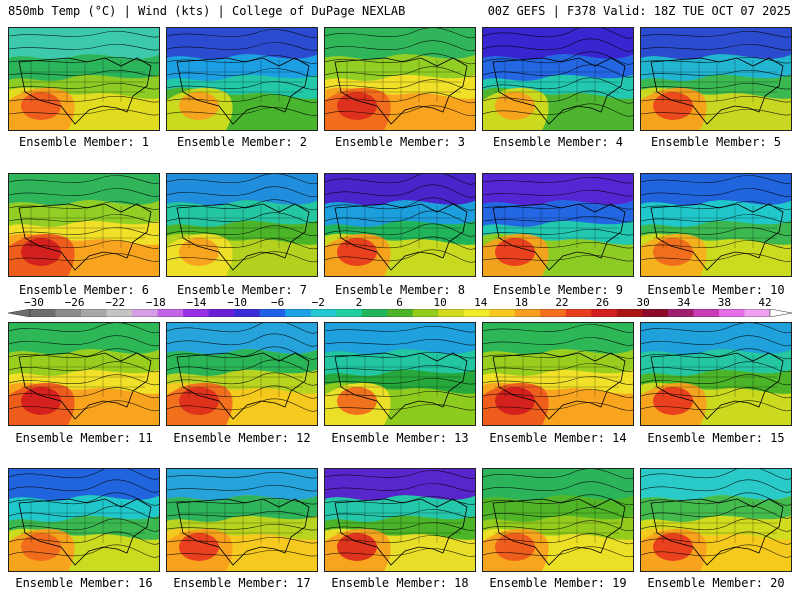 The width and height of the screenshot is (800, 600). I want to click on colorbar-tick-label: 10, so click(440, 302).